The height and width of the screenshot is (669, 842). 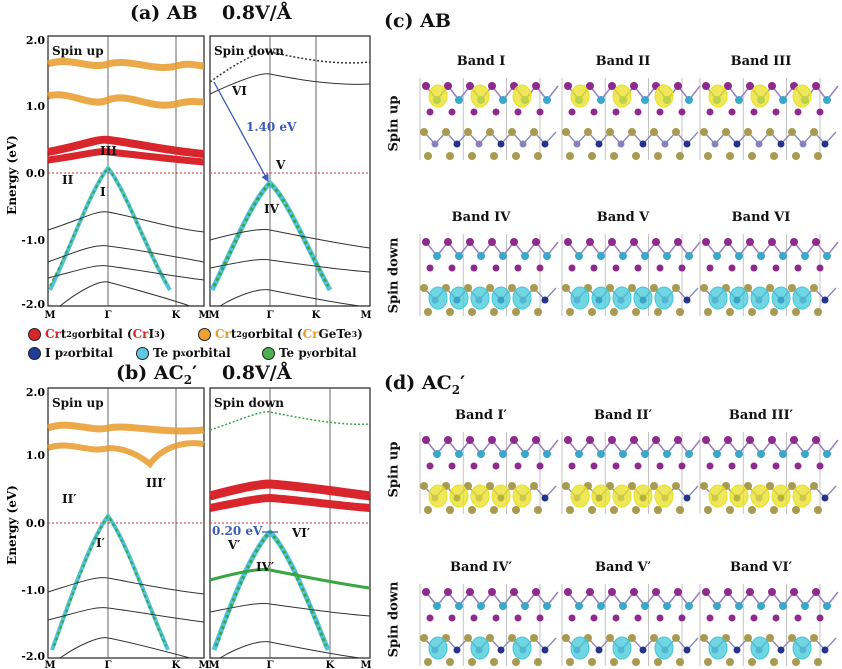 What do you see at coordinates (417, 21) in the screenshot?
I see `panel-c-title: (c) AB` at bounding box center [417, 21].